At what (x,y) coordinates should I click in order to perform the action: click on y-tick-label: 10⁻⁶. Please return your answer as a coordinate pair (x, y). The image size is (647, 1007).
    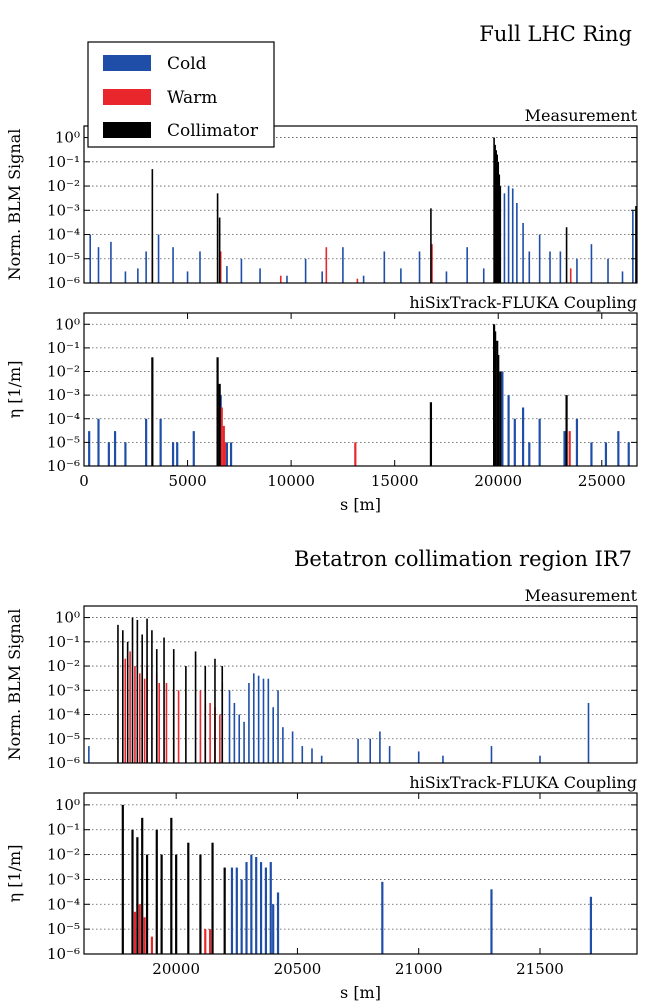
    Looking at the image, I should click on (63, 763).